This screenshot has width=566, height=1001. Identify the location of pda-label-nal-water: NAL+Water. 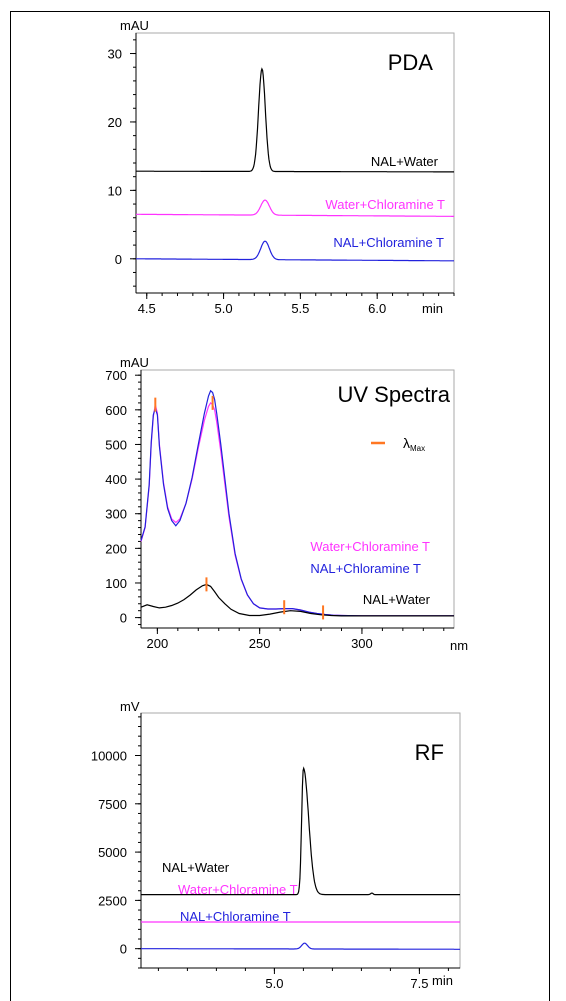
(405, 161).